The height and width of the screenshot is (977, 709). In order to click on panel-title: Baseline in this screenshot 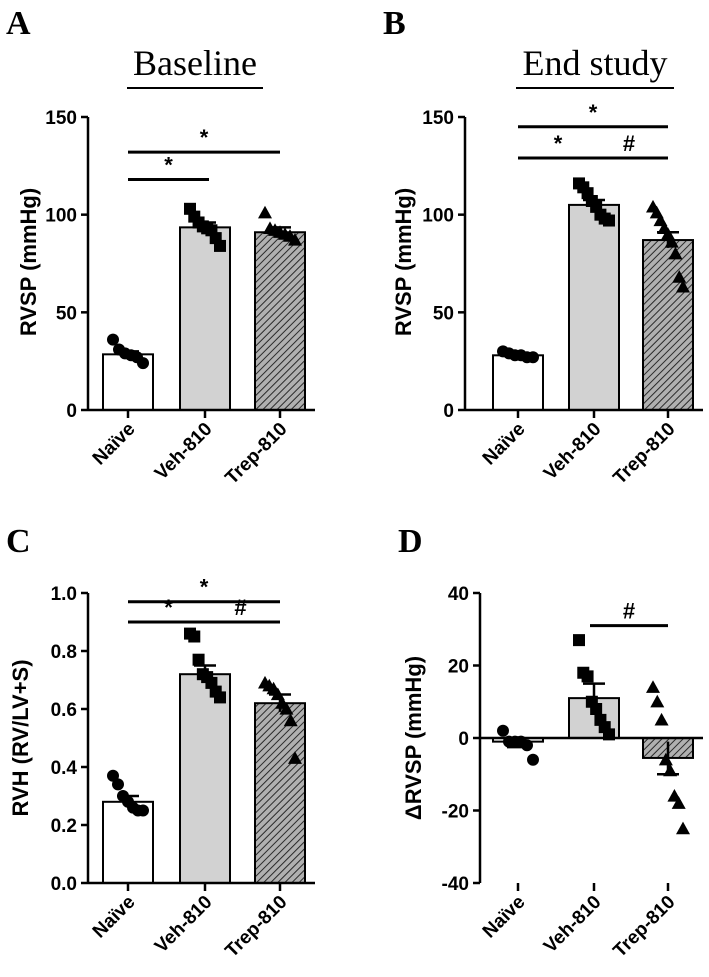, I will do `click(195, 63)`.